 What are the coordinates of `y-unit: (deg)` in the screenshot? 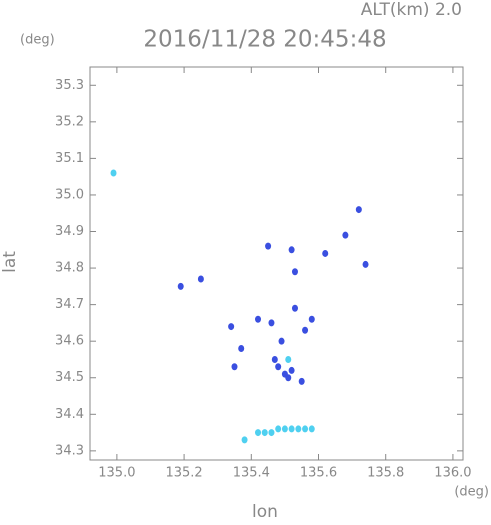 It's located at (37, 40).